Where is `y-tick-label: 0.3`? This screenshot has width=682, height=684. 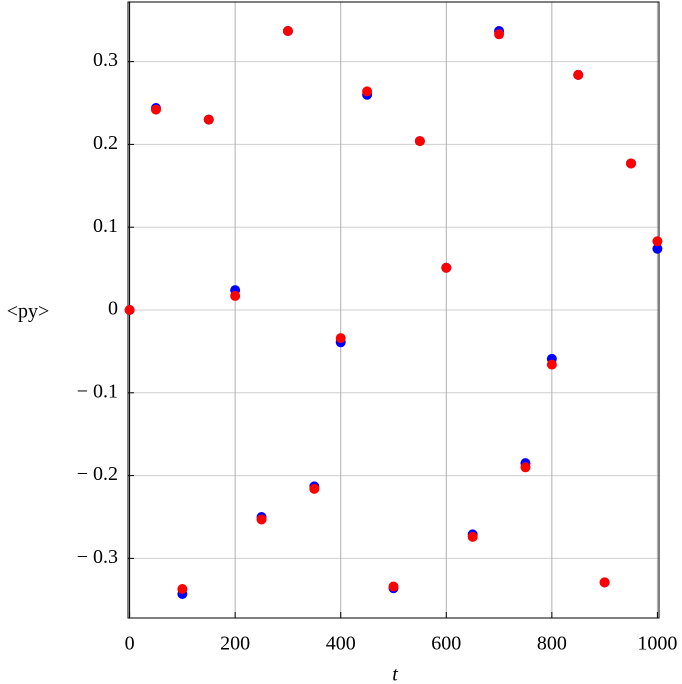
y-tick-label: 0.3 is located at coordinates (105, 60).